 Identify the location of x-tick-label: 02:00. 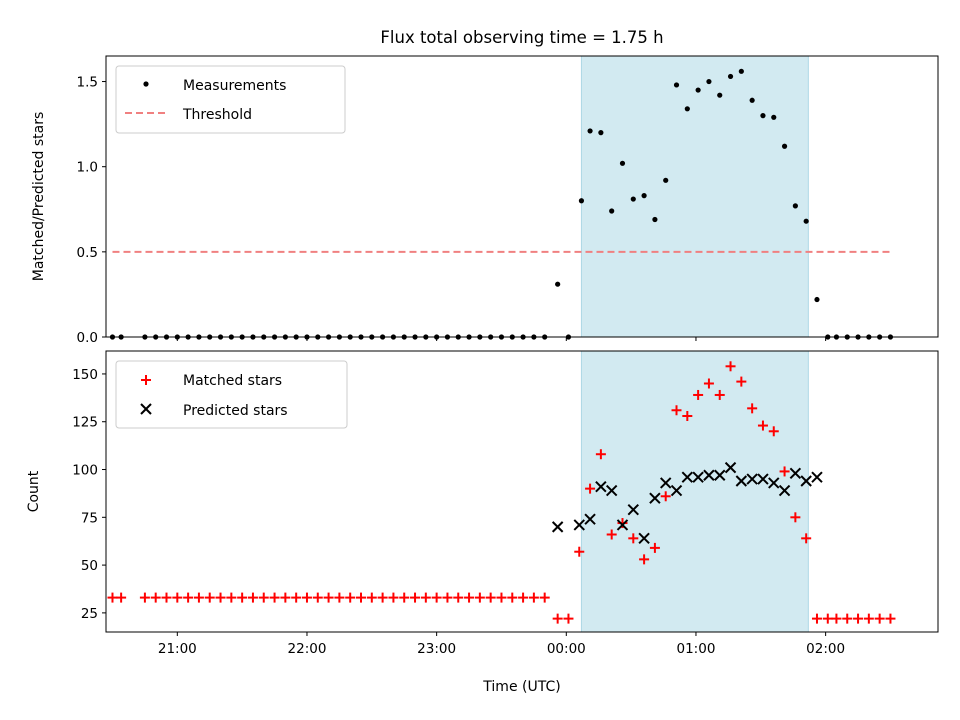
(825, 649).